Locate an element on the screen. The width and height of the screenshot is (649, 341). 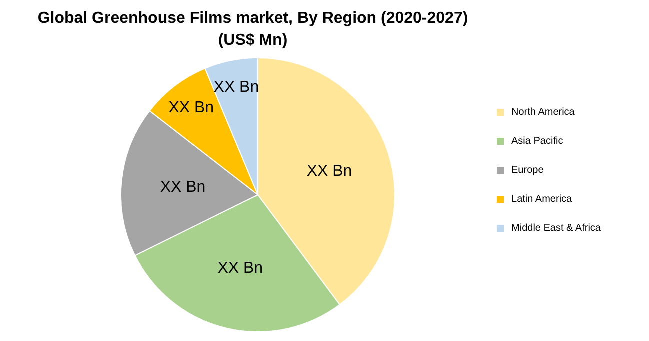
legend-label: Middle East & Africa is located at coordinates (556, 228).